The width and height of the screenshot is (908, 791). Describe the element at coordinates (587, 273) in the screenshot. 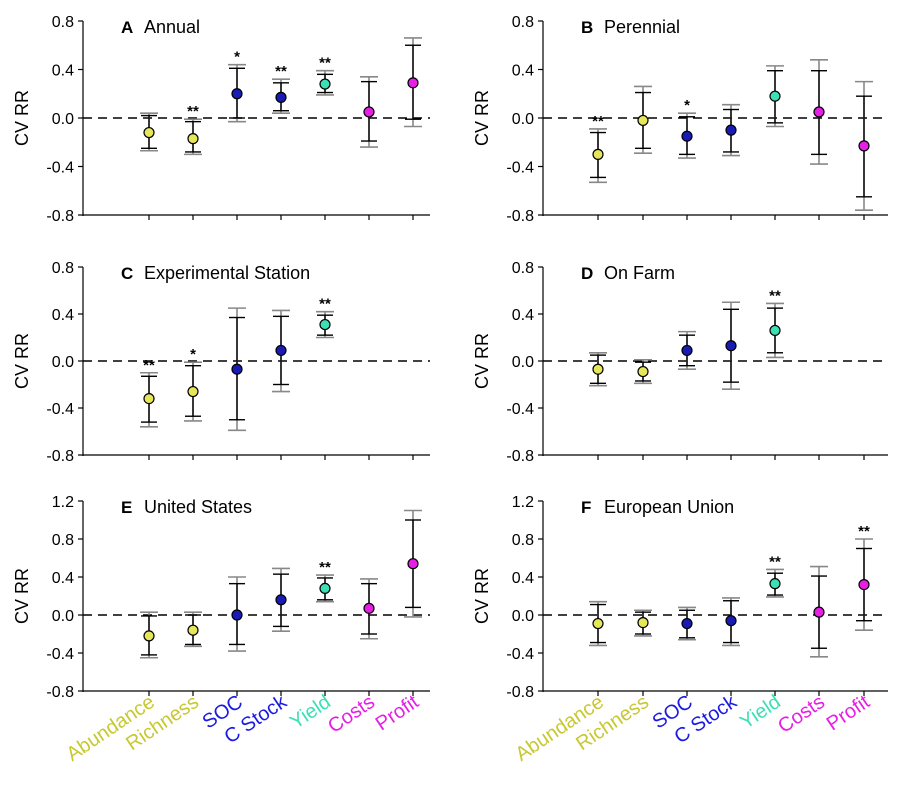

I see `panel-letter: D` at that location.